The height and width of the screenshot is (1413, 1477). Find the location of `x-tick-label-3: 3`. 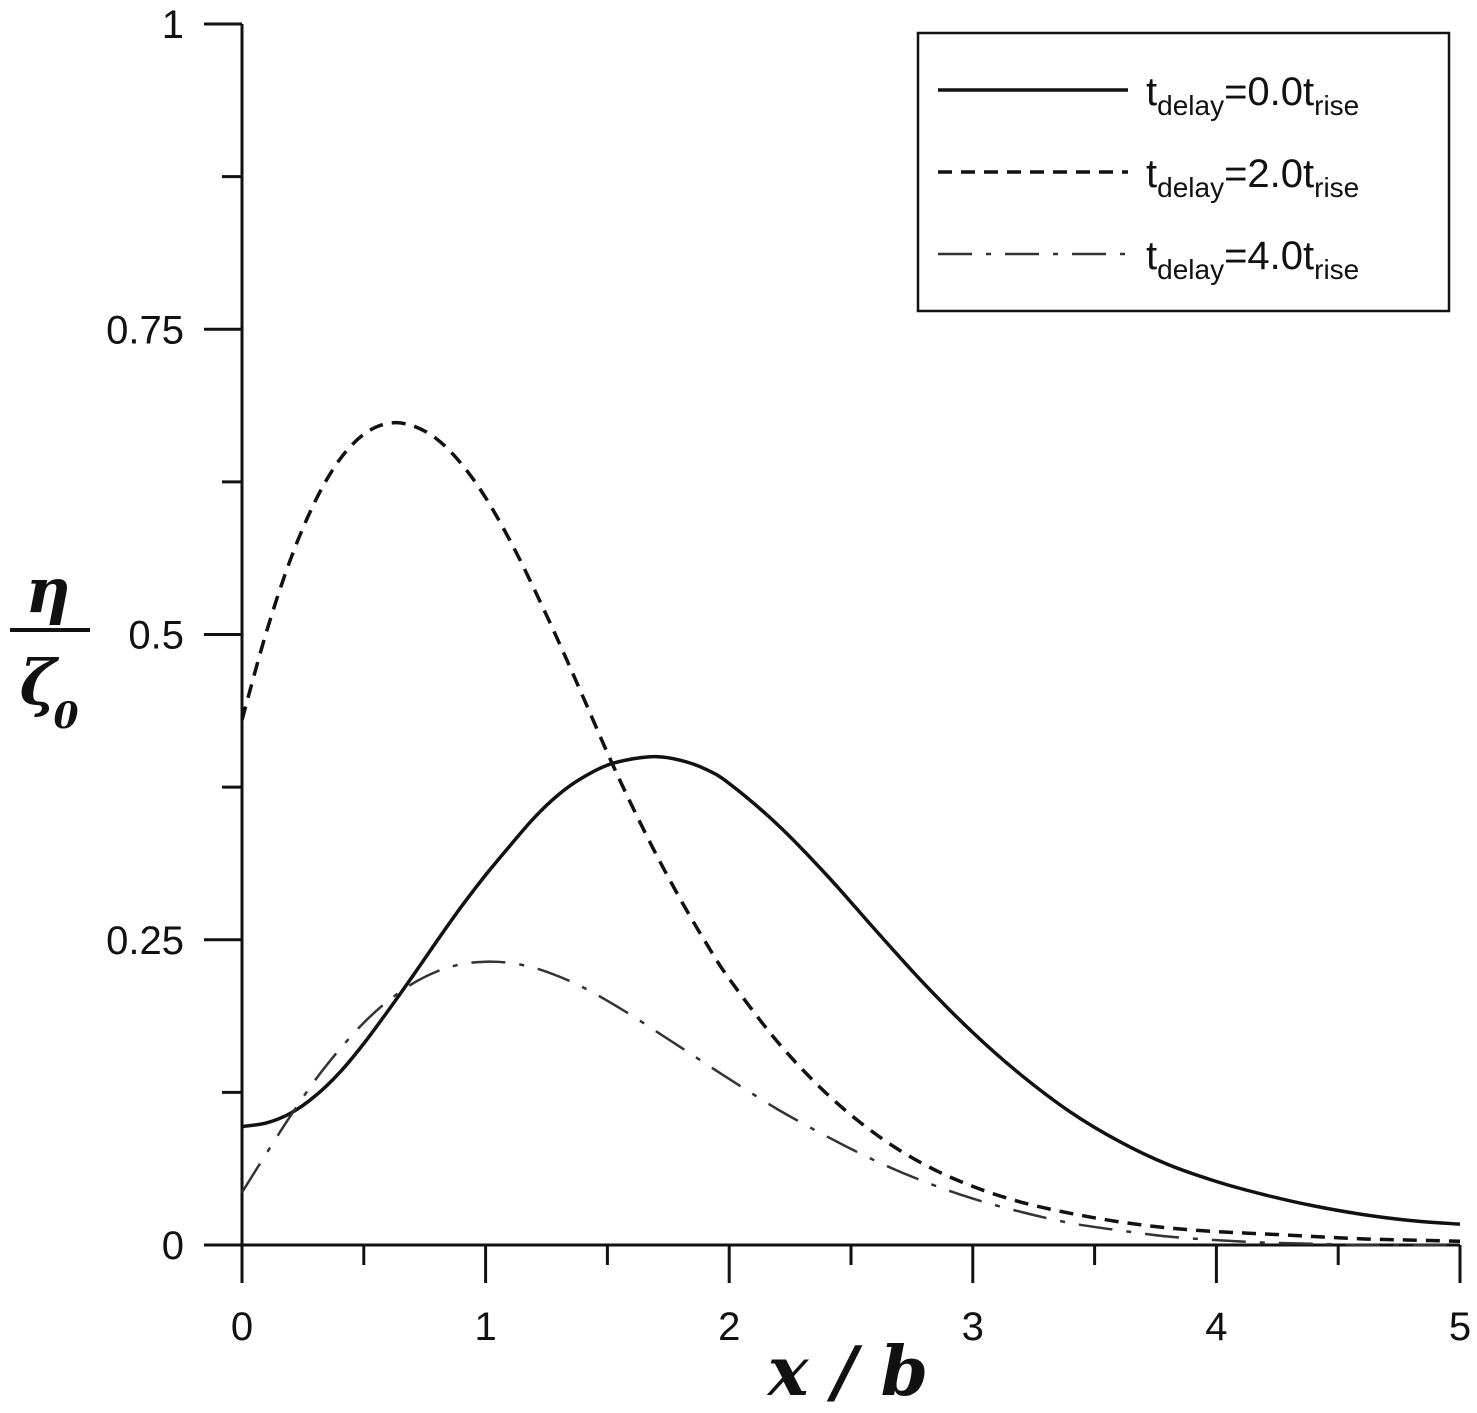

x-tick-label-3: 3 is located at coordinates (973, 1327).